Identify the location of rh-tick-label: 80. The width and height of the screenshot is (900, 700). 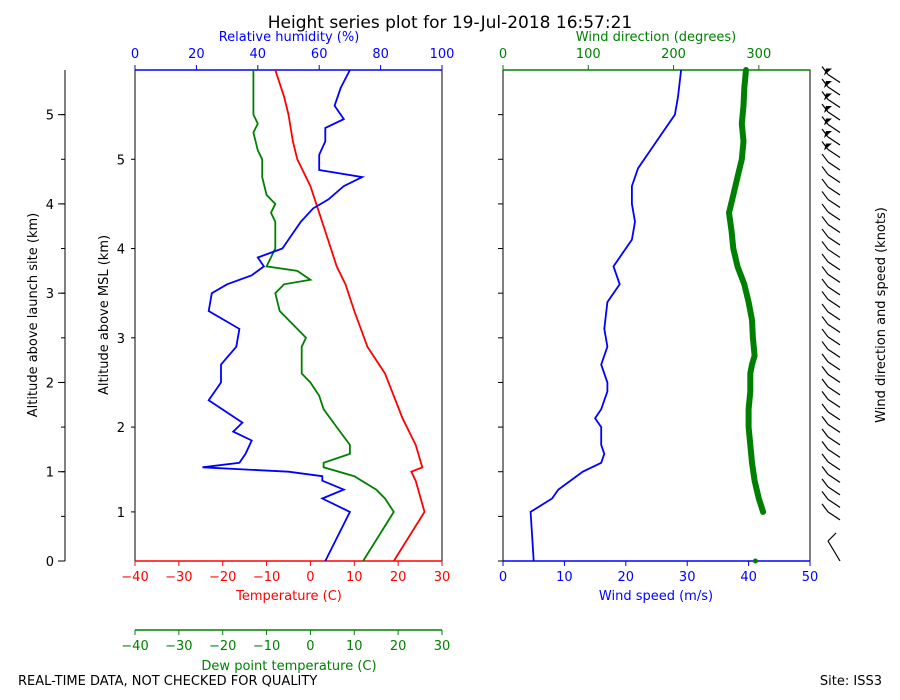
(380, 54).